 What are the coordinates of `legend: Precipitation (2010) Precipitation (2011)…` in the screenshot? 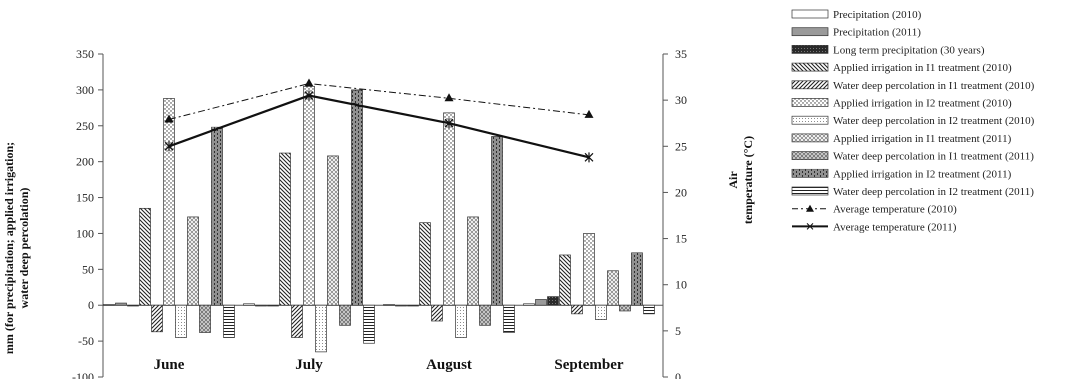 It's located at (913, 121).